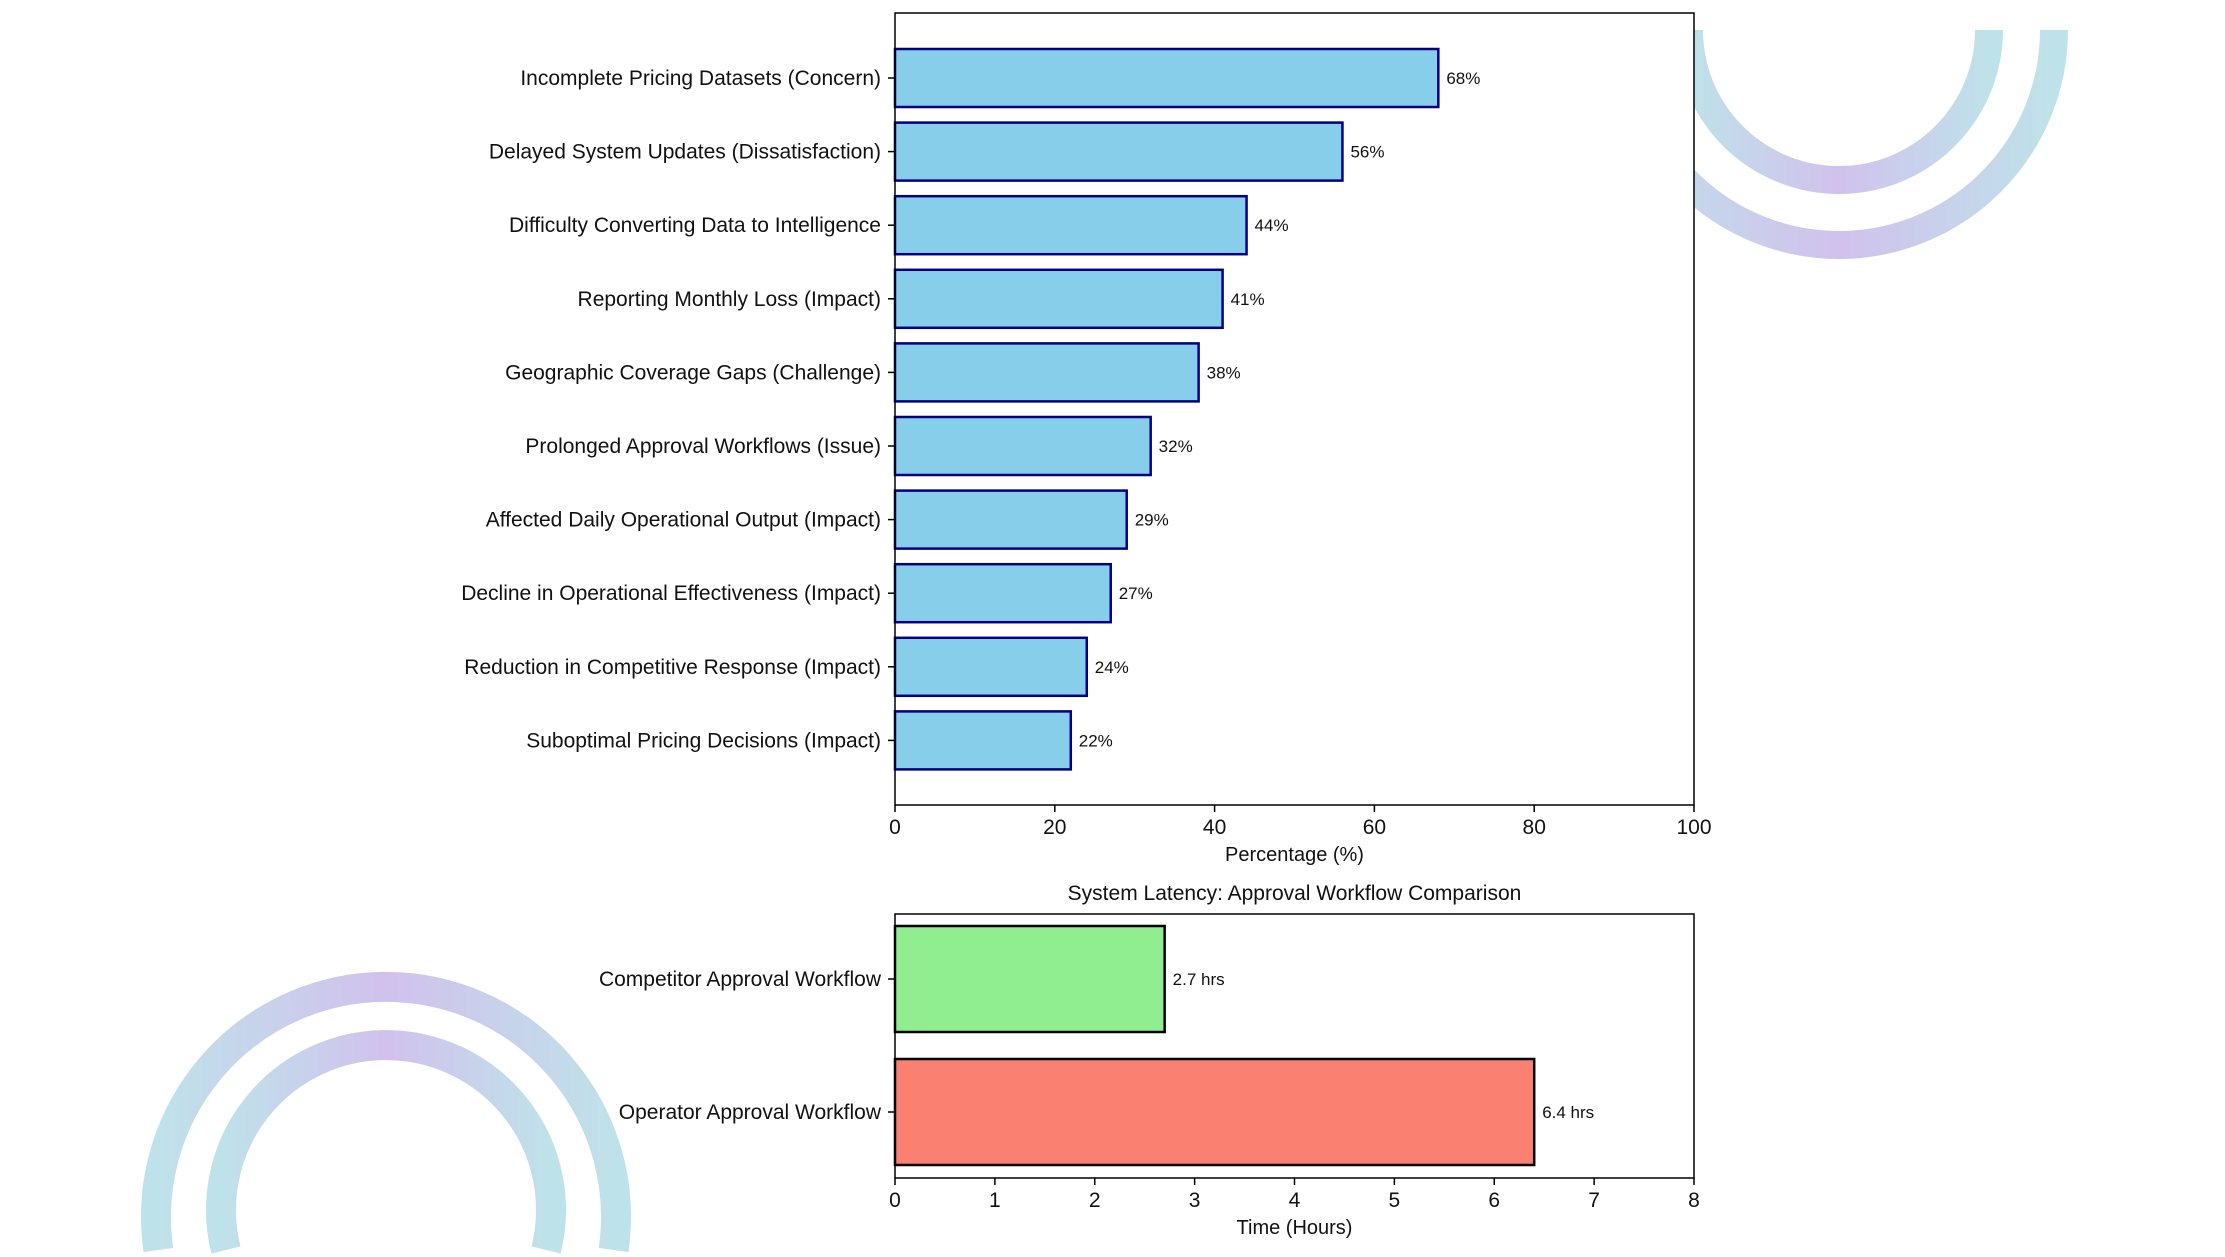 Image resolution: width=2225 pixels, height=1257 pixels. What do you see at coordinates (1195, 1200) in the screenshot?
I see `x-tick-label: 3` at bounding box center [1195, 1200].